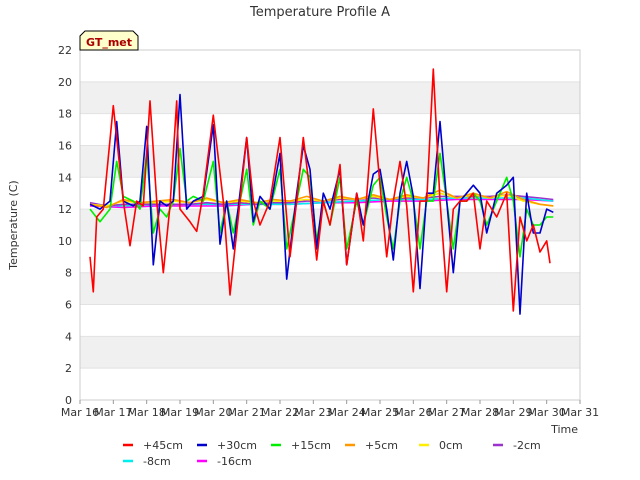 The width and height of the screenshot is (640, 480). What do you see at coordinates (311, 445) in the screenshot?
I see `legend-label: +15cm` at bounding box center [311, 445].